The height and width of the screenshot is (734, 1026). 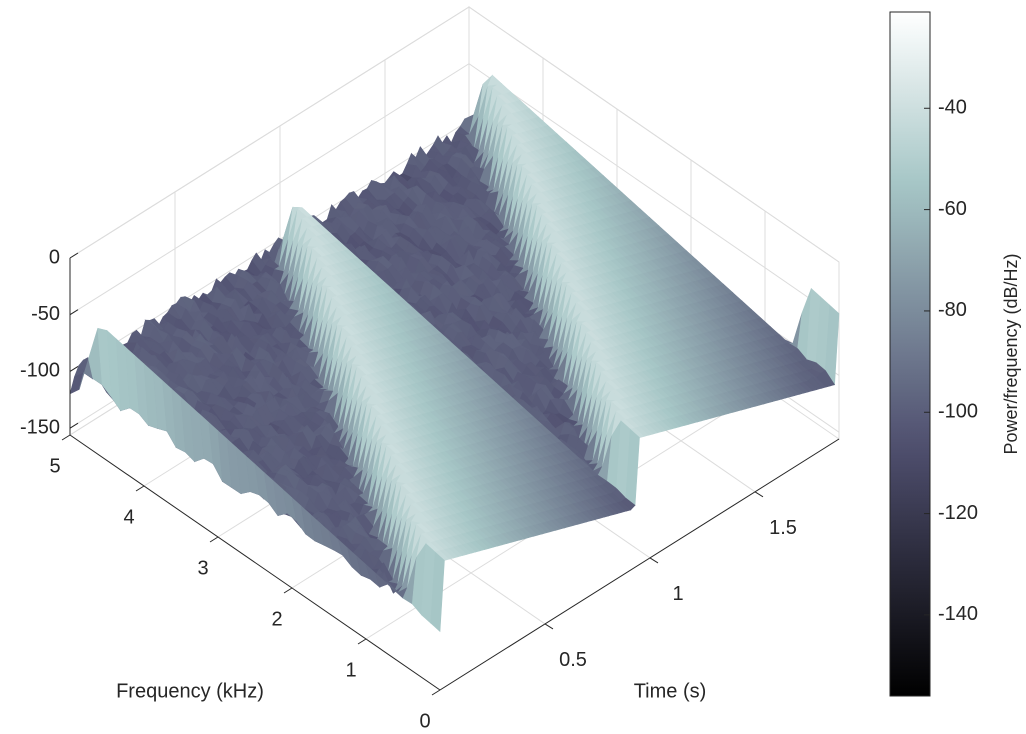 I want to click on colorbar, so click(x=910, y=354).